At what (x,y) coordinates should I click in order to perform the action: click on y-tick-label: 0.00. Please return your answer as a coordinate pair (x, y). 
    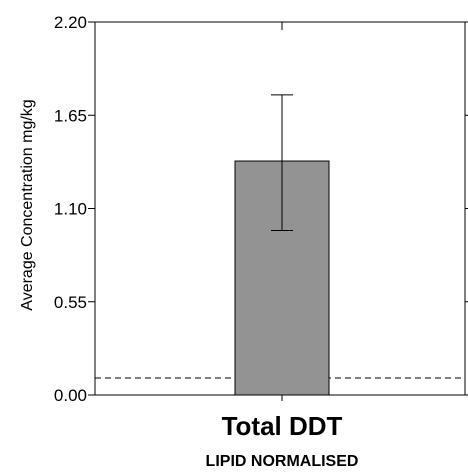
    Looking at the image, I should click on (70, 395).